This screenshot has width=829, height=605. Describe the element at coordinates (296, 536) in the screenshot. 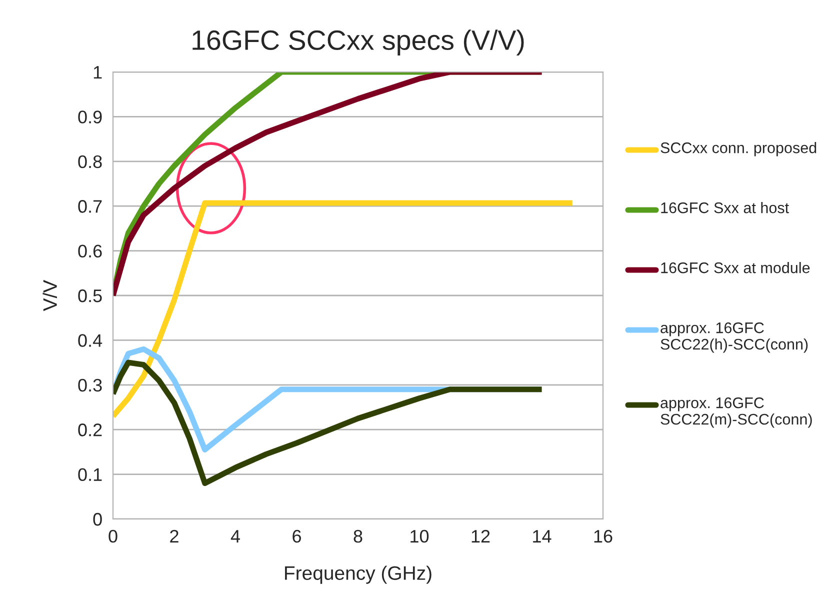

I see `x-tick-label: 6` at that location.